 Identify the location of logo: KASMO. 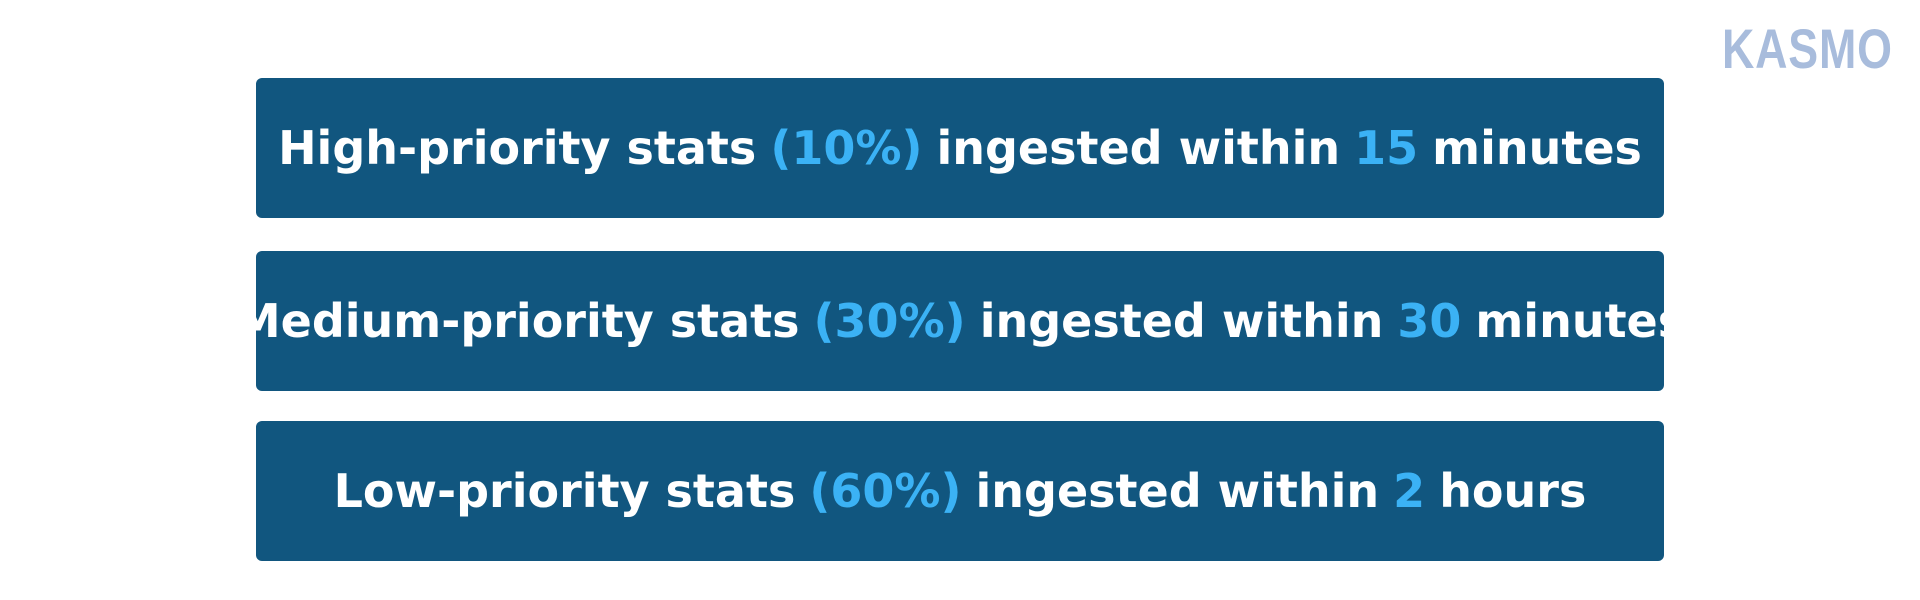
(1807, 48).